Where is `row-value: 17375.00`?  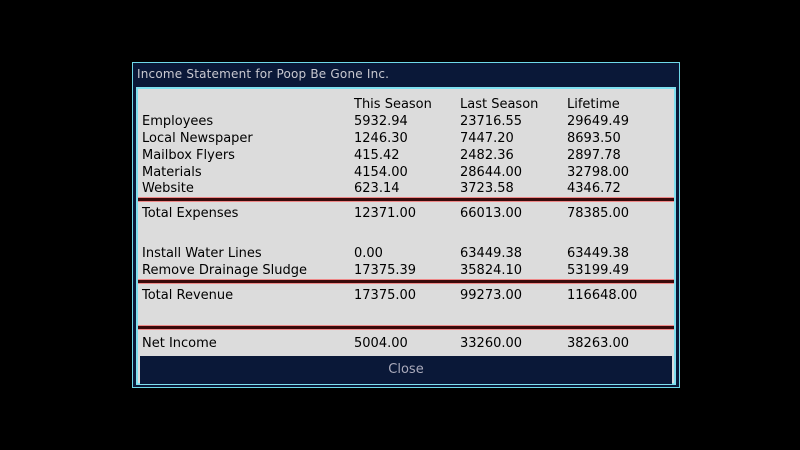
row-value: 17375.00 is located at coordinates (385, 295).